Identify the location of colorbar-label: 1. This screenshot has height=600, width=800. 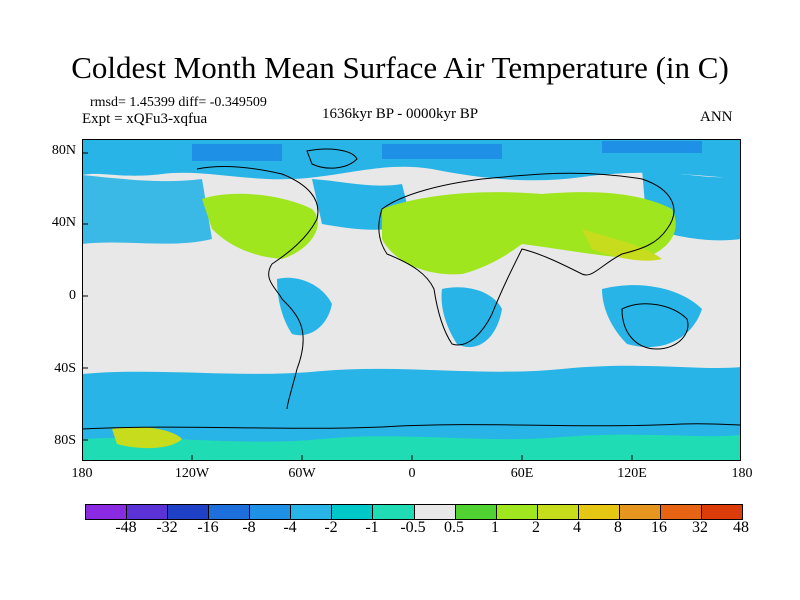
(495, 527).